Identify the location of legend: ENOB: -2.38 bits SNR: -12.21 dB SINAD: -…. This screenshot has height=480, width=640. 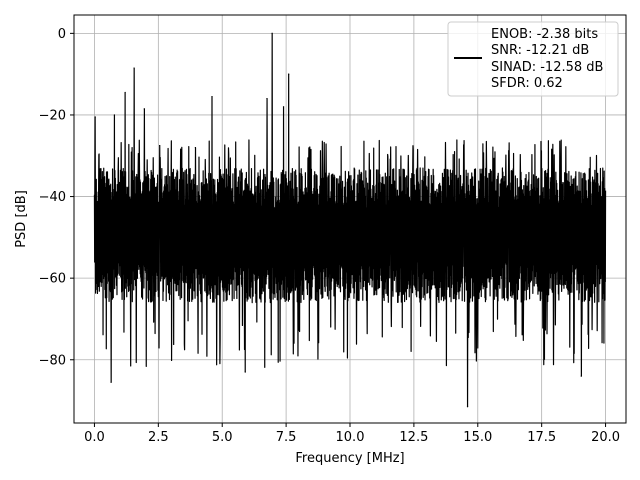
(533, 59).